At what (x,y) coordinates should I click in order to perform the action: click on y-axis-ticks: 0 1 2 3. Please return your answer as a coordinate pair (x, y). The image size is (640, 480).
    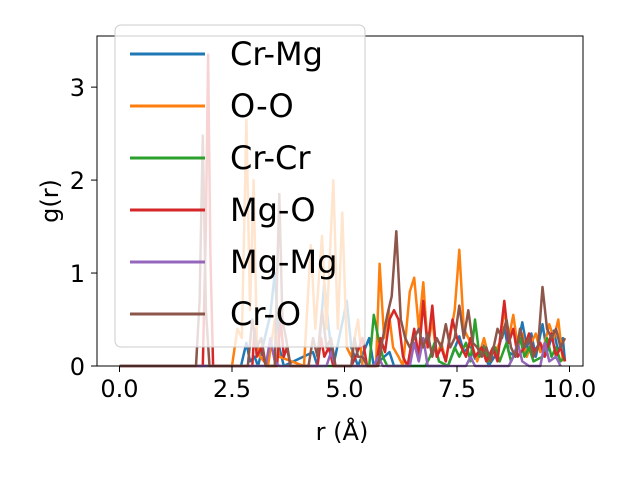
    Looking at the image, I should click on (83, 227).